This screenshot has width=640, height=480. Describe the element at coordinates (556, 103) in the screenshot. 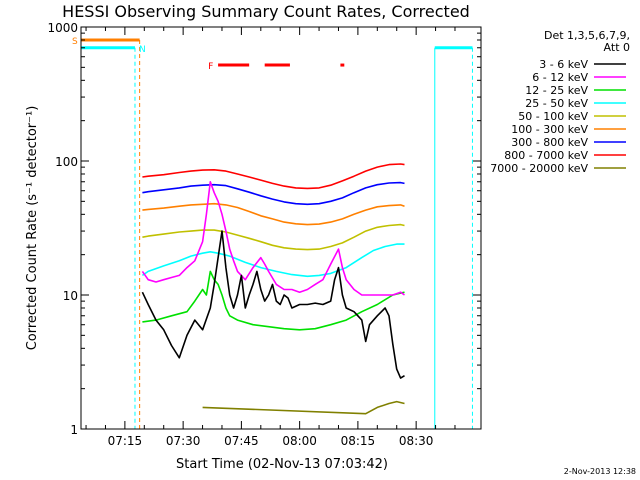

I see `legend-label-3: 25 - 50 keV` at that location.